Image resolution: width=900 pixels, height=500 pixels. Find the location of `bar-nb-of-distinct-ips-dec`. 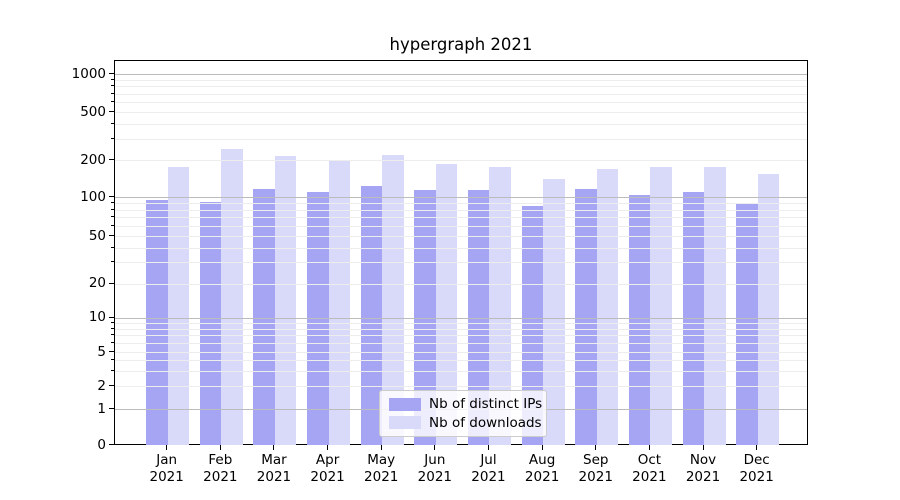

bar-nb-of-distinct-ips-dec is located at coordinates (747, 324).